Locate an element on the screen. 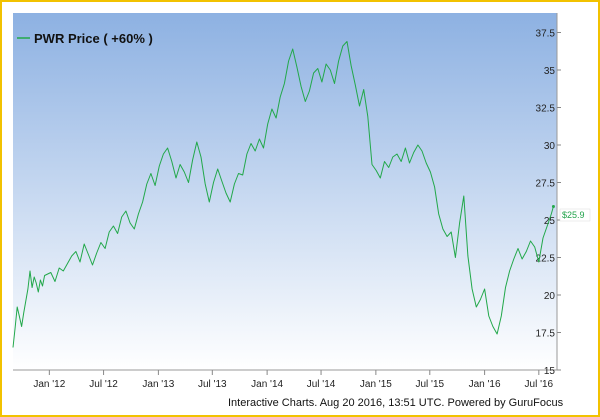 This screenshot has width=600, height=417. x-tick-label: Jan '14 is located at coordinates (267, 384).